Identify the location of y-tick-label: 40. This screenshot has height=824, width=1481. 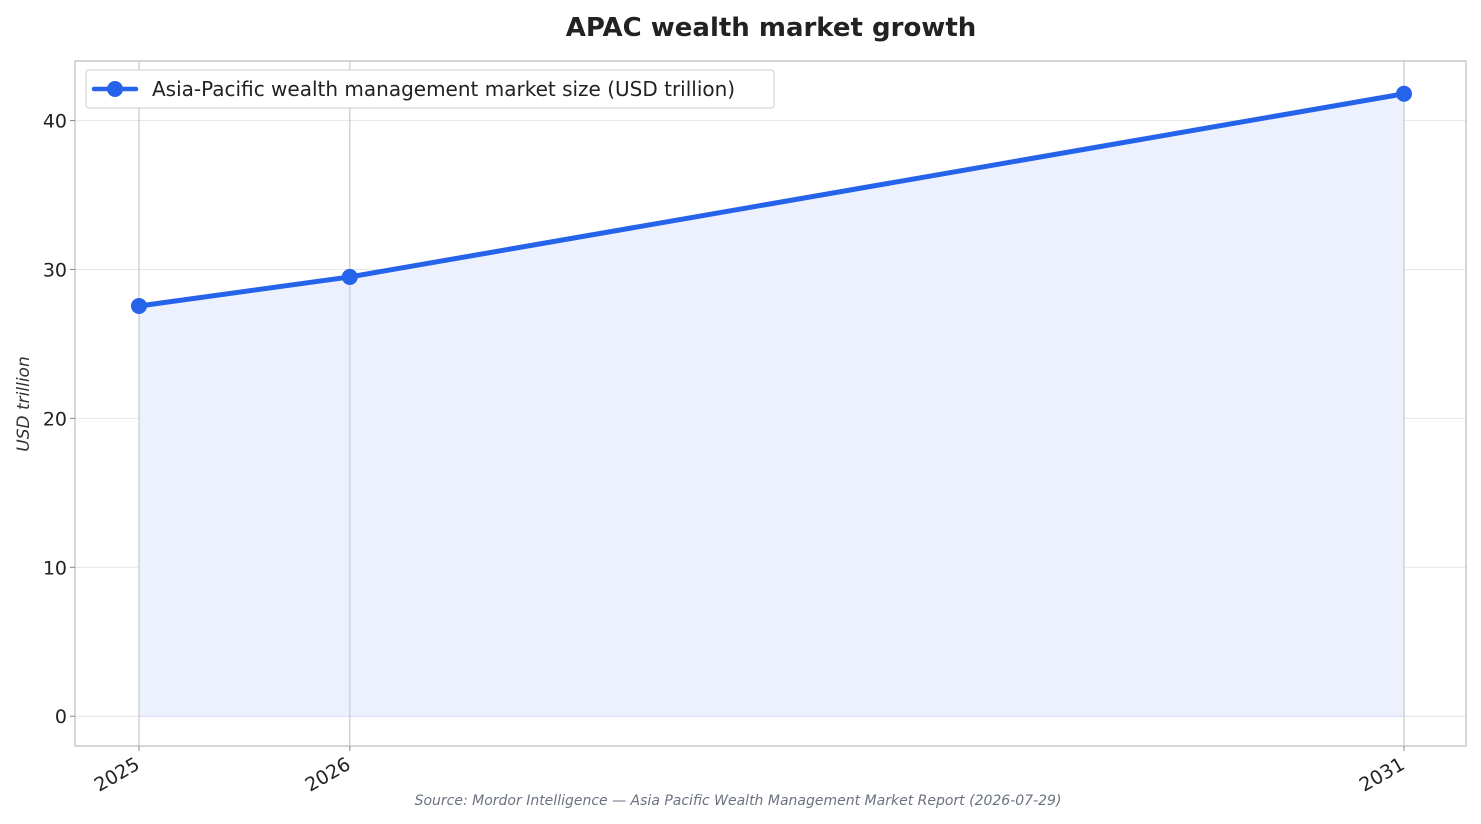
(55, 122).